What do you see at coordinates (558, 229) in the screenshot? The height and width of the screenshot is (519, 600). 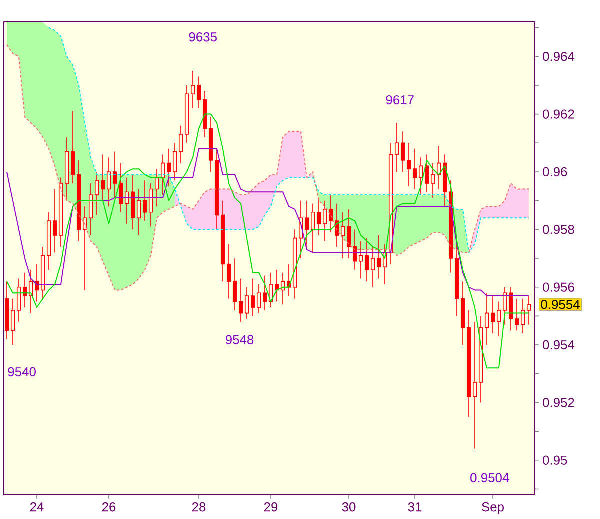 I see `y-tick-label: 0.958` at bounding box center [558, 229].